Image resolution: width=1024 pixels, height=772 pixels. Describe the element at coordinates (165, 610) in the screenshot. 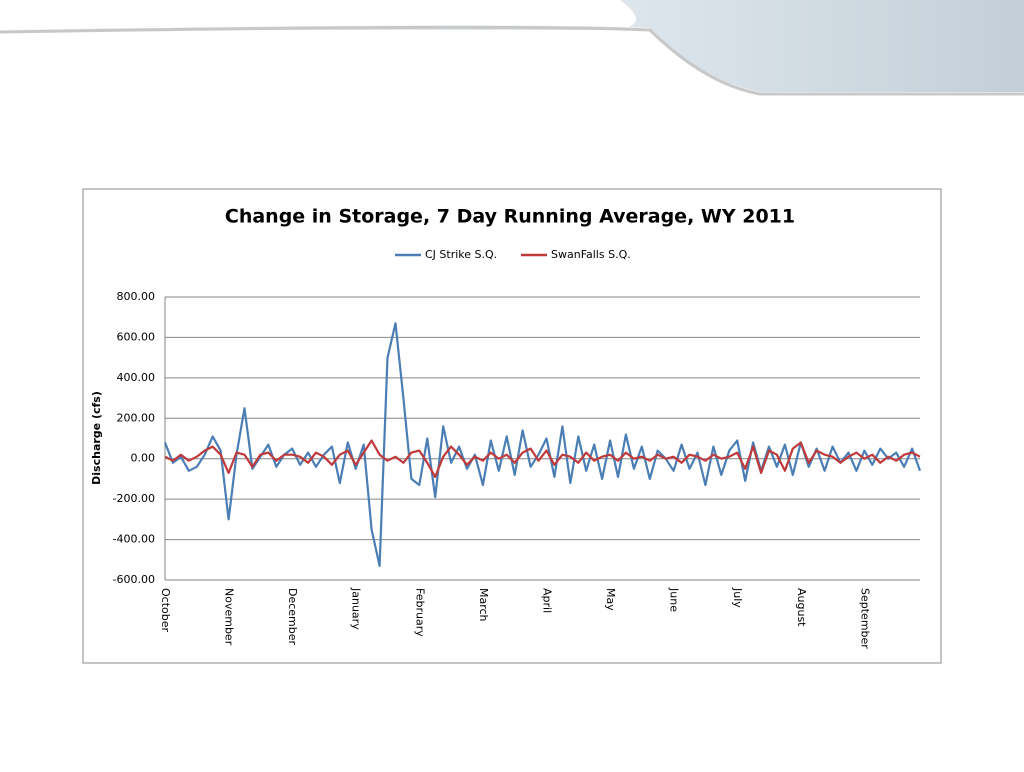

I see `x-tick-label: October` at that location.